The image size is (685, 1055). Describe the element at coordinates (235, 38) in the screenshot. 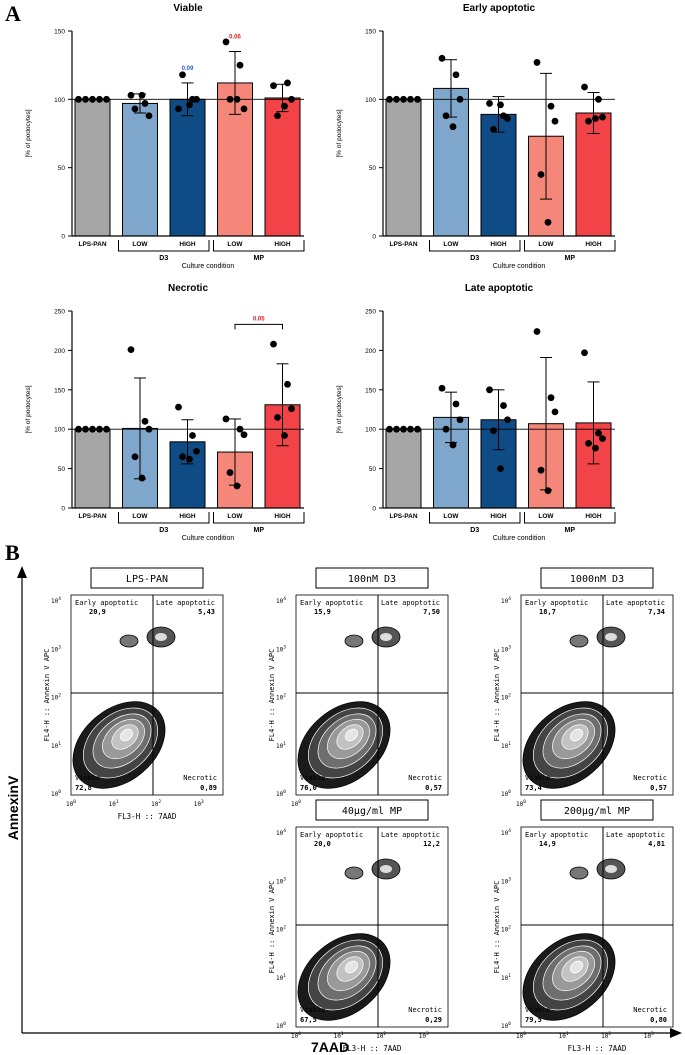

I see `p-value-label: 0.06` at that location.